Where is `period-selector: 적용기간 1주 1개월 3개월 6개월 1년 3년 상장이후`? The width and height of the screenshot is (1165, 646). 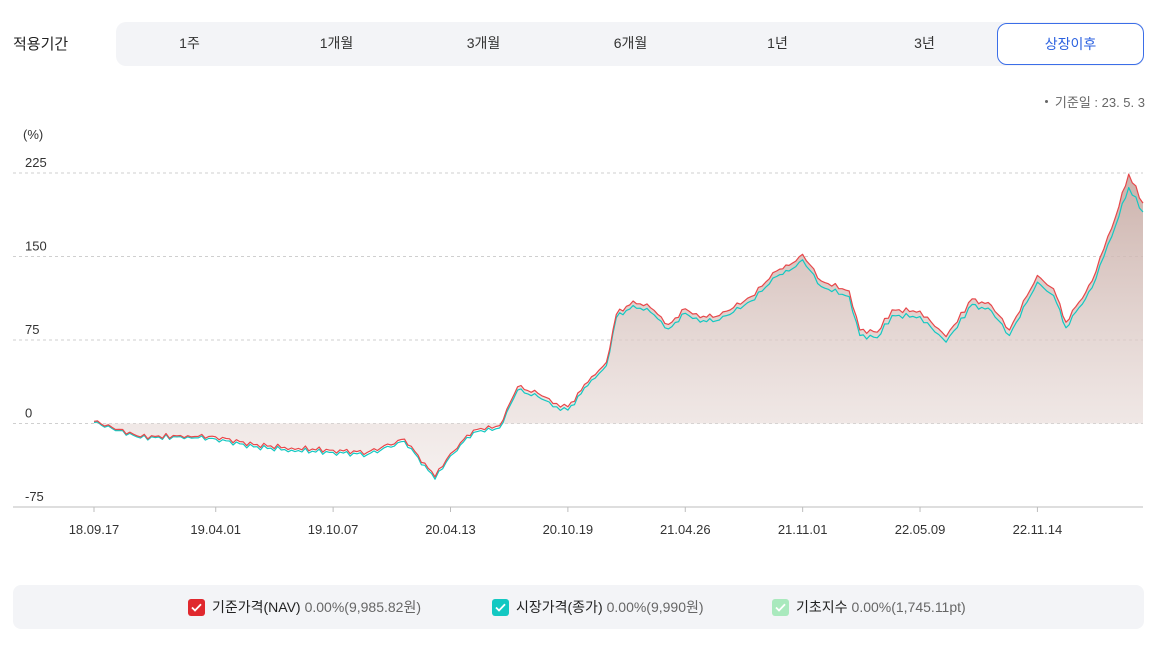
period-selector: 적용기간 1주 1개월 3개월 6개월 1년 3년 상장이후 is located at coordinates (582, 44).